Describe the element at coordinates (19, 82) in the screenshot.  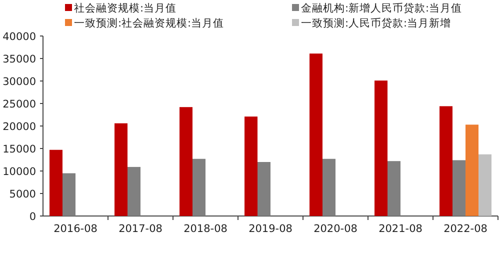
I see `y-tick-label: 30000` at that location.